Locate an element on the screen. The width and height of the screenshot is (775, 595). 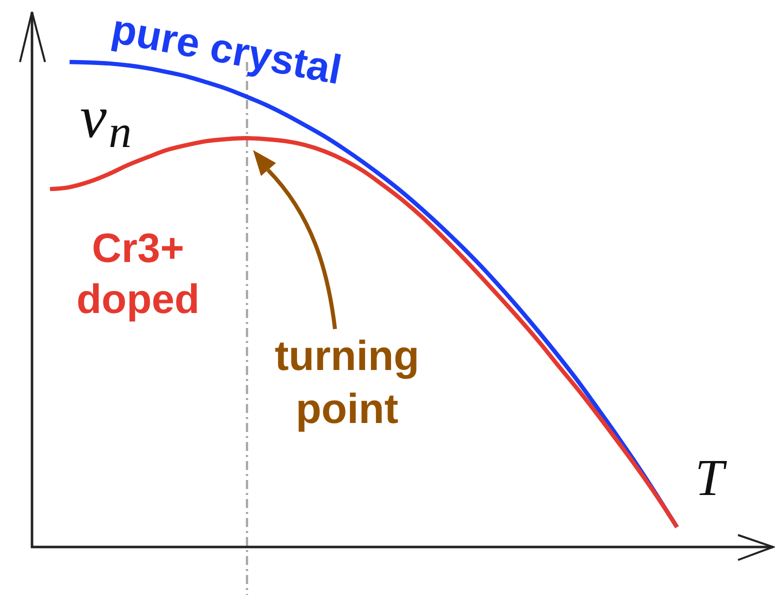
series-label: Cr3+ doped is located at coordinates (138, 273).